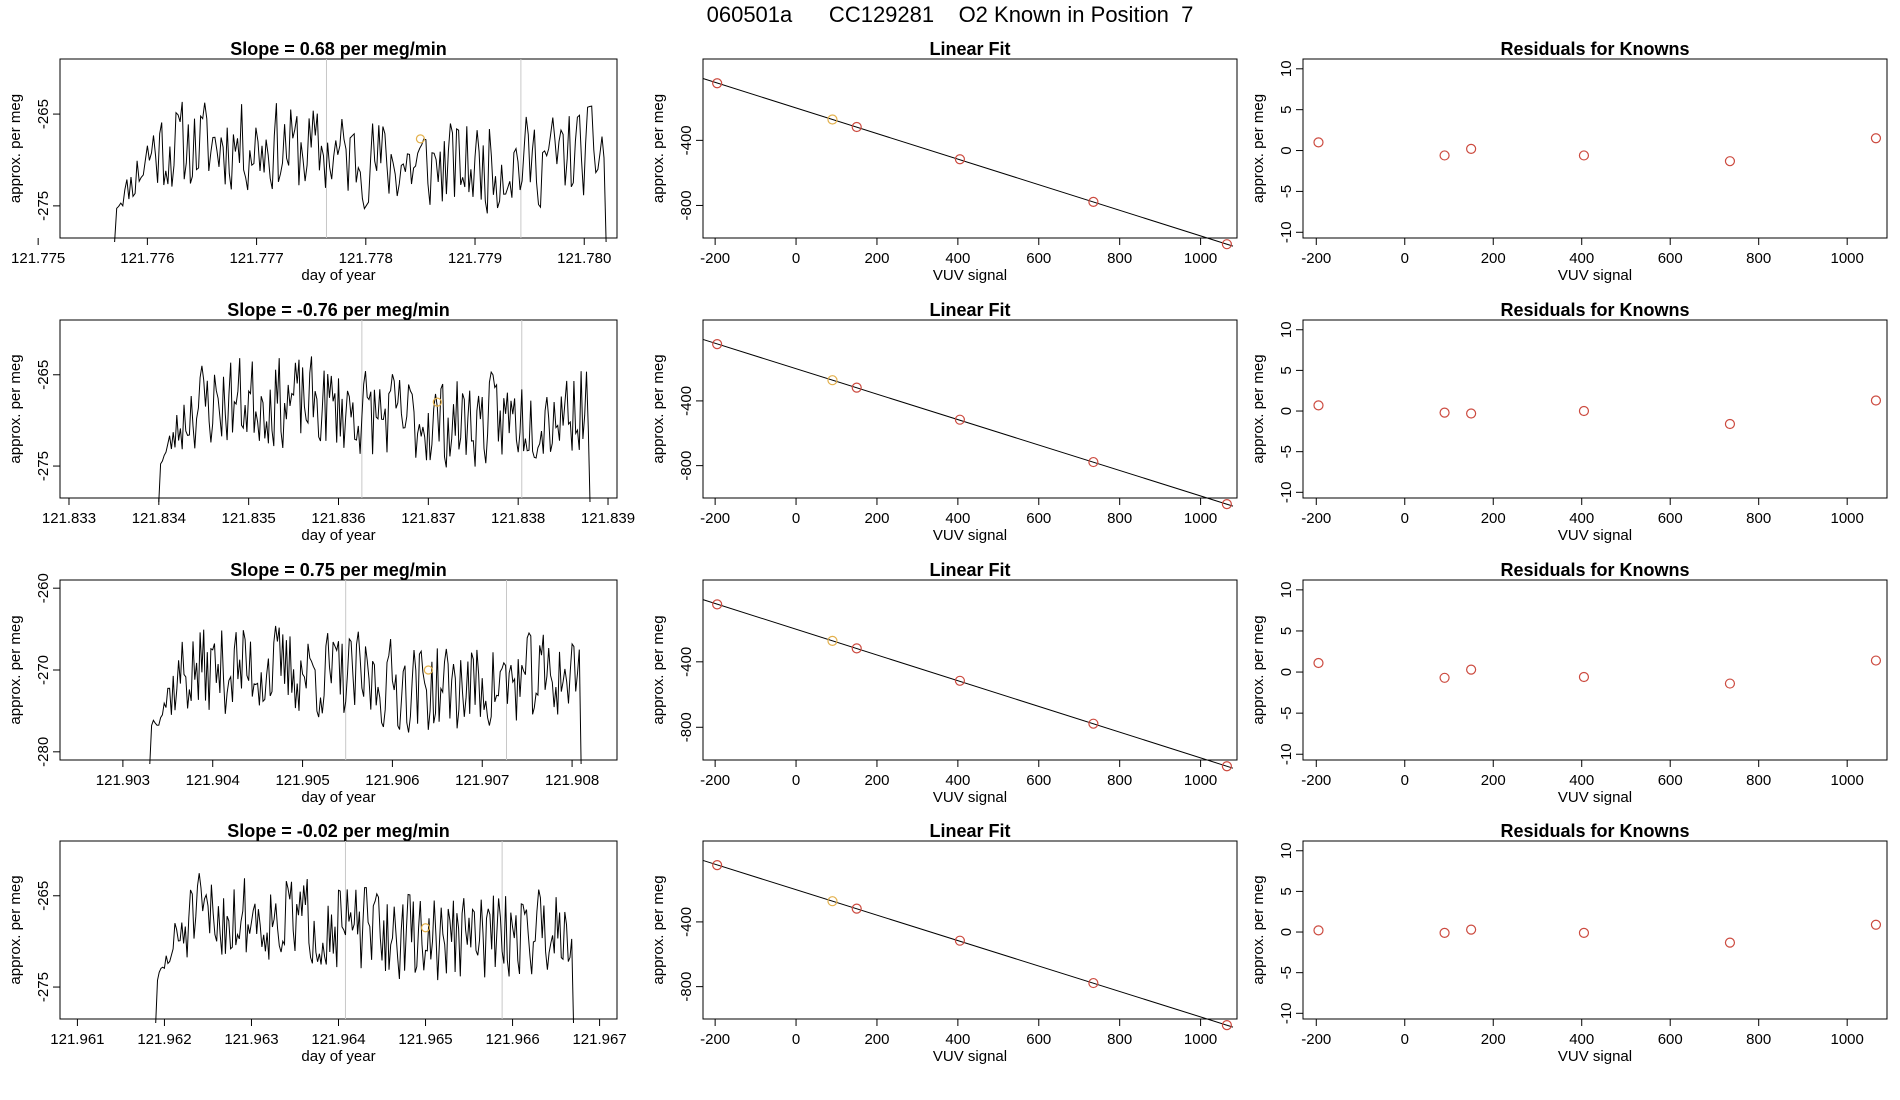 This screenshot has width=1900, height=1100. I want to click on panel-title: Slope = -0.02 per meg/min, so click(338, 831).